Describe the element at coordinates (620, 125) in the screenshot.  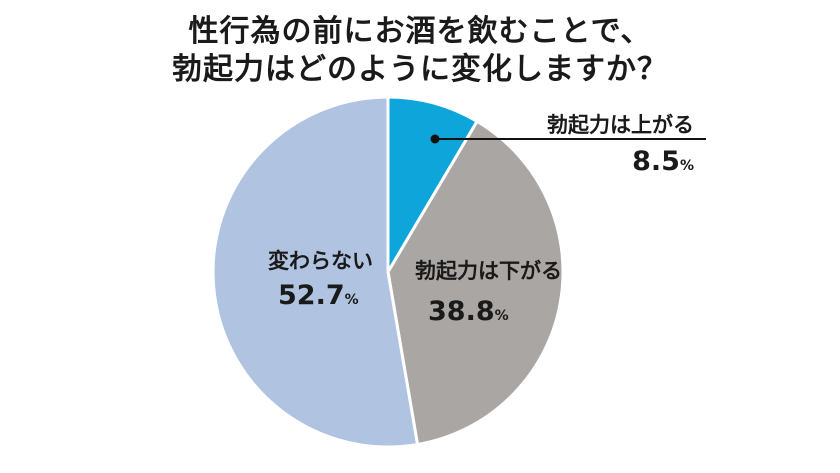
I see `slice-label-up: 勃起力は上がる` at that location.